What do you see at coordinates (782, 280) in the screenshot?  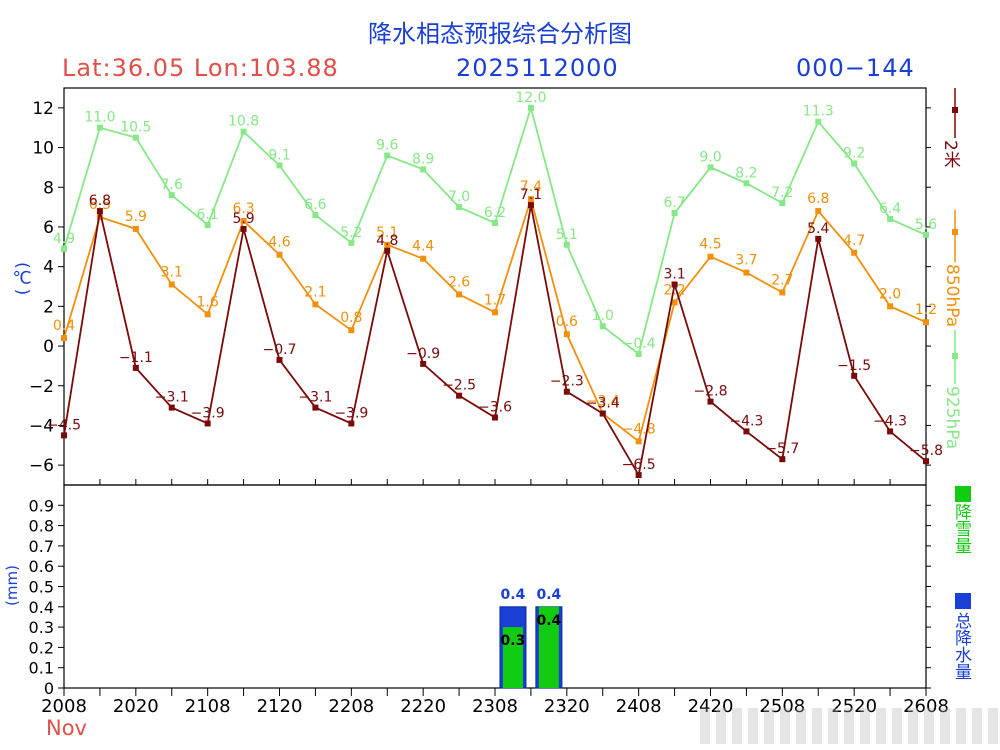 I see `data-label-t850: 2.7` at bounding box center [782, 280].